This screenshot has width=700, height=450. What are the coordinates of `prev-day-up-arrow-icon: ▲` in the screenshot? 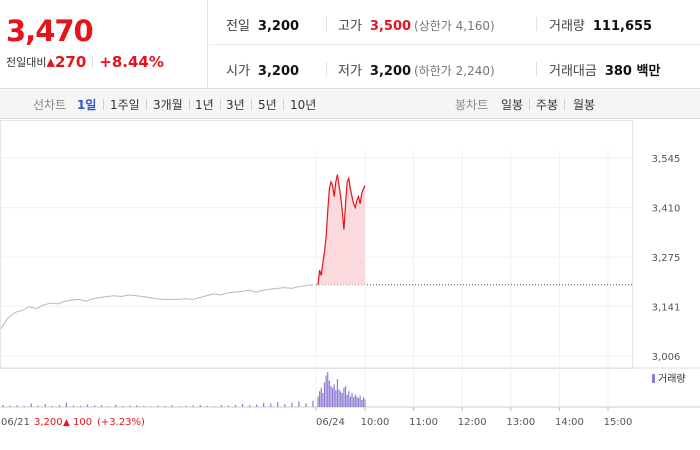 It's located at (66, 423).